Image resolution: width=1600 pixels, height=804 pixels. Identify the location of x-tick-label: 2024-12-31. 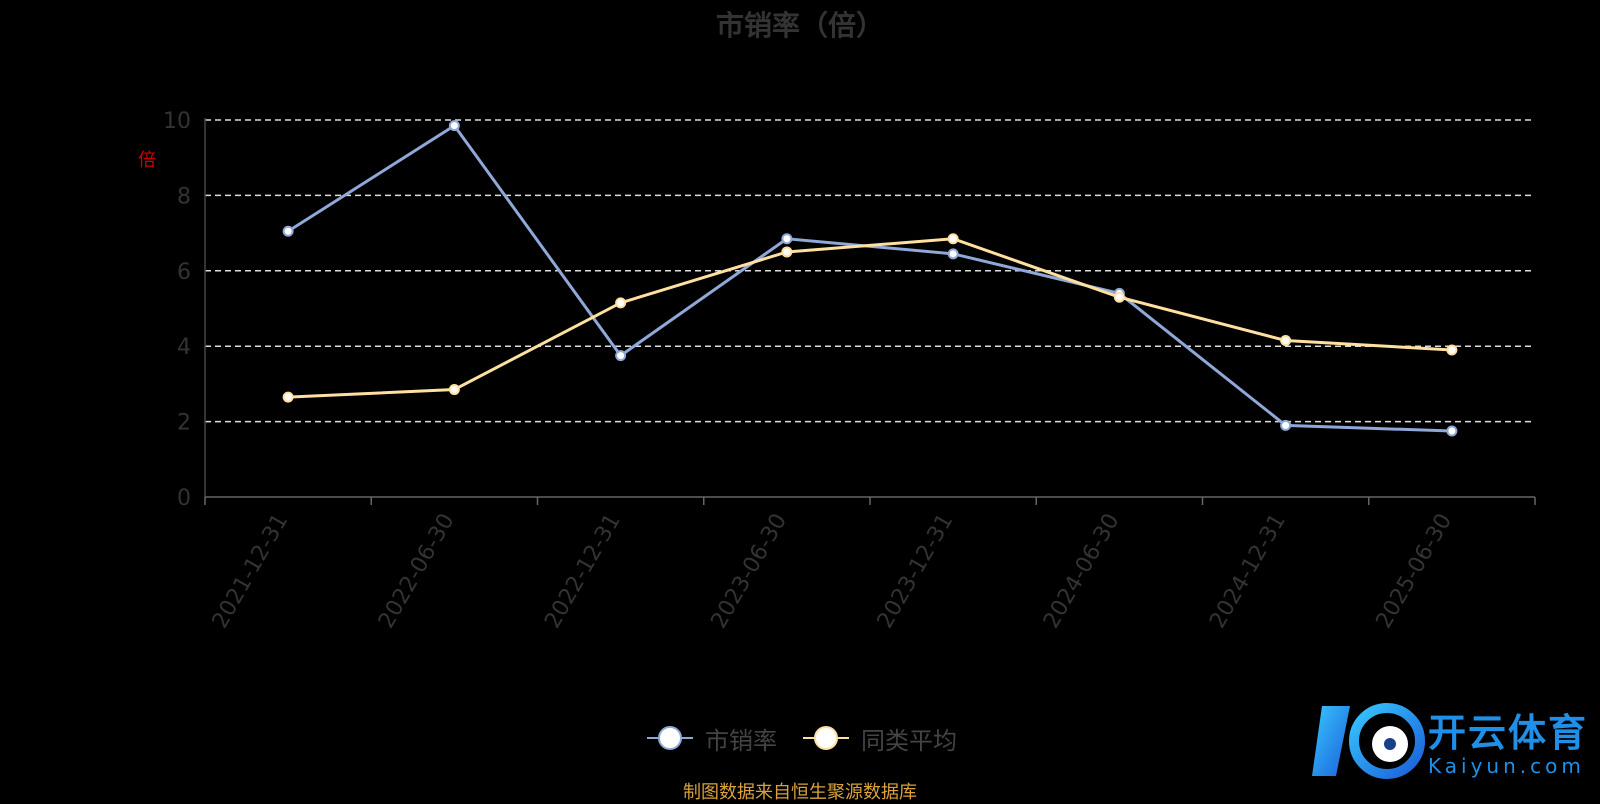
(1248, 571).